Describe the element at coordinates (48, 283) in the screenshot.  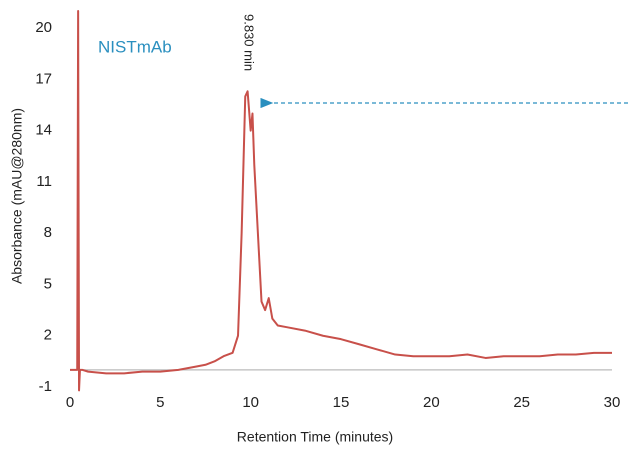
I see `y-tick-label: 5` at that location.